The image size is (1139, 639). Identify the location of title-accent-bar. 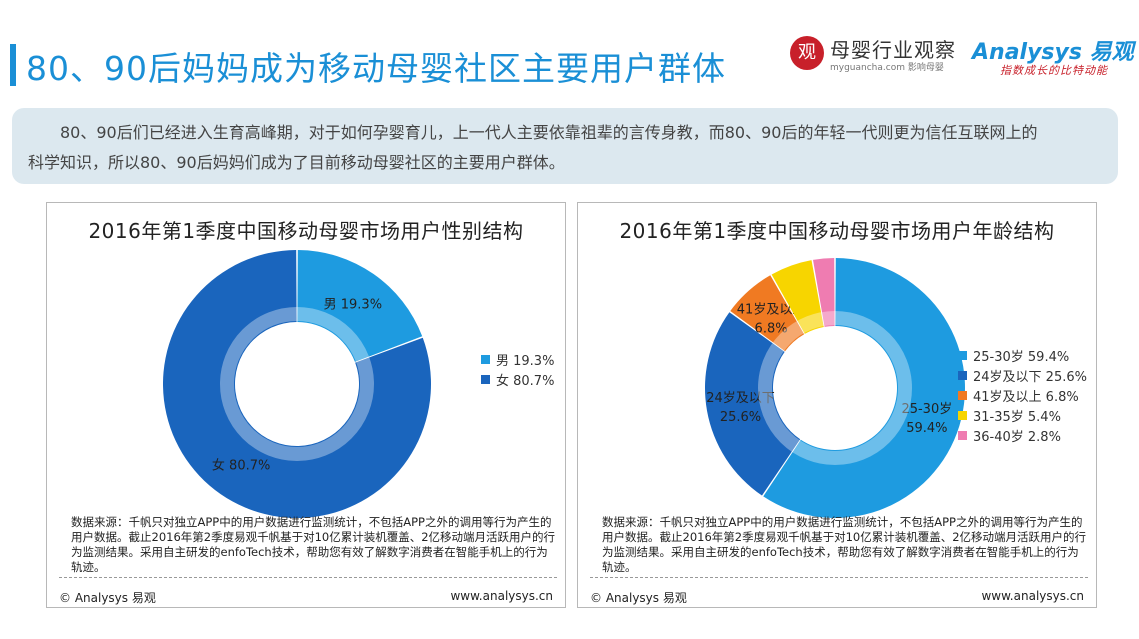
(13, 65).